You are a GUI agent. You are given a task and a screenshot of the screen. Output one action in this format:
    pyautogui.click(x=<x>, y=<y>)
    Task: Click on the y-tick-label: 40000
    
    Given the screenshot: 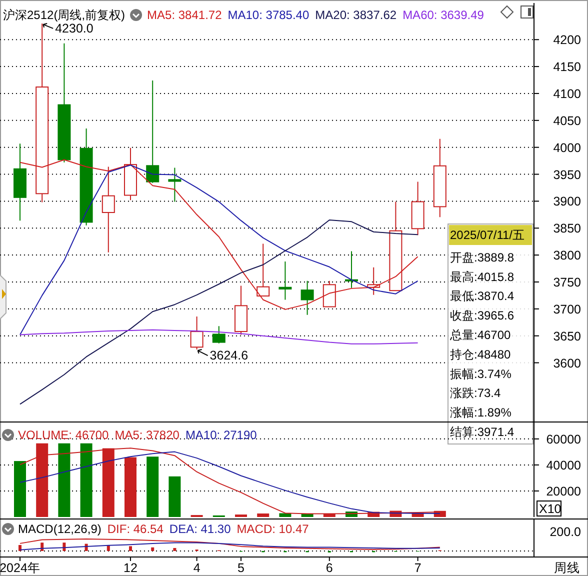 What is the action you would take?
    pyautogui.click(x=564, y=465)
    